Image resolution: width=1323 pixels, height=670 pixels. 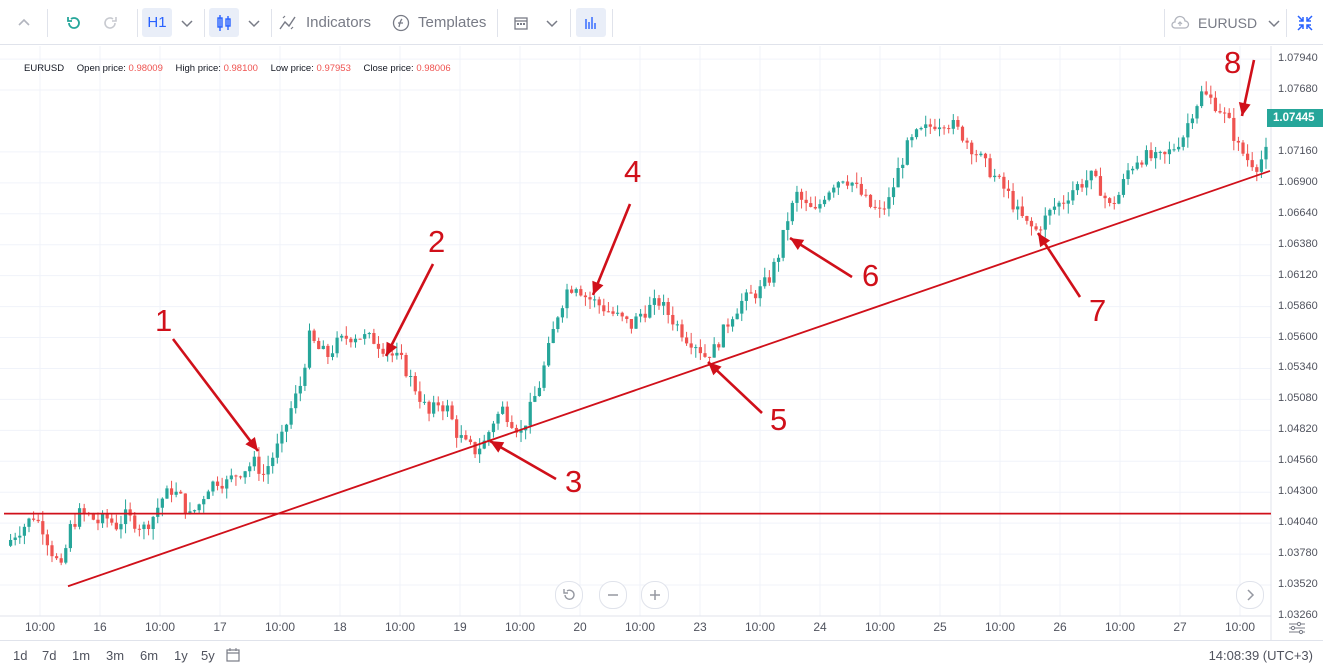 What do you see at coordinates (1226, 22) in the screenshot?
I see `symbol-selector: EURUSD` at bounding box center [1226, 22].